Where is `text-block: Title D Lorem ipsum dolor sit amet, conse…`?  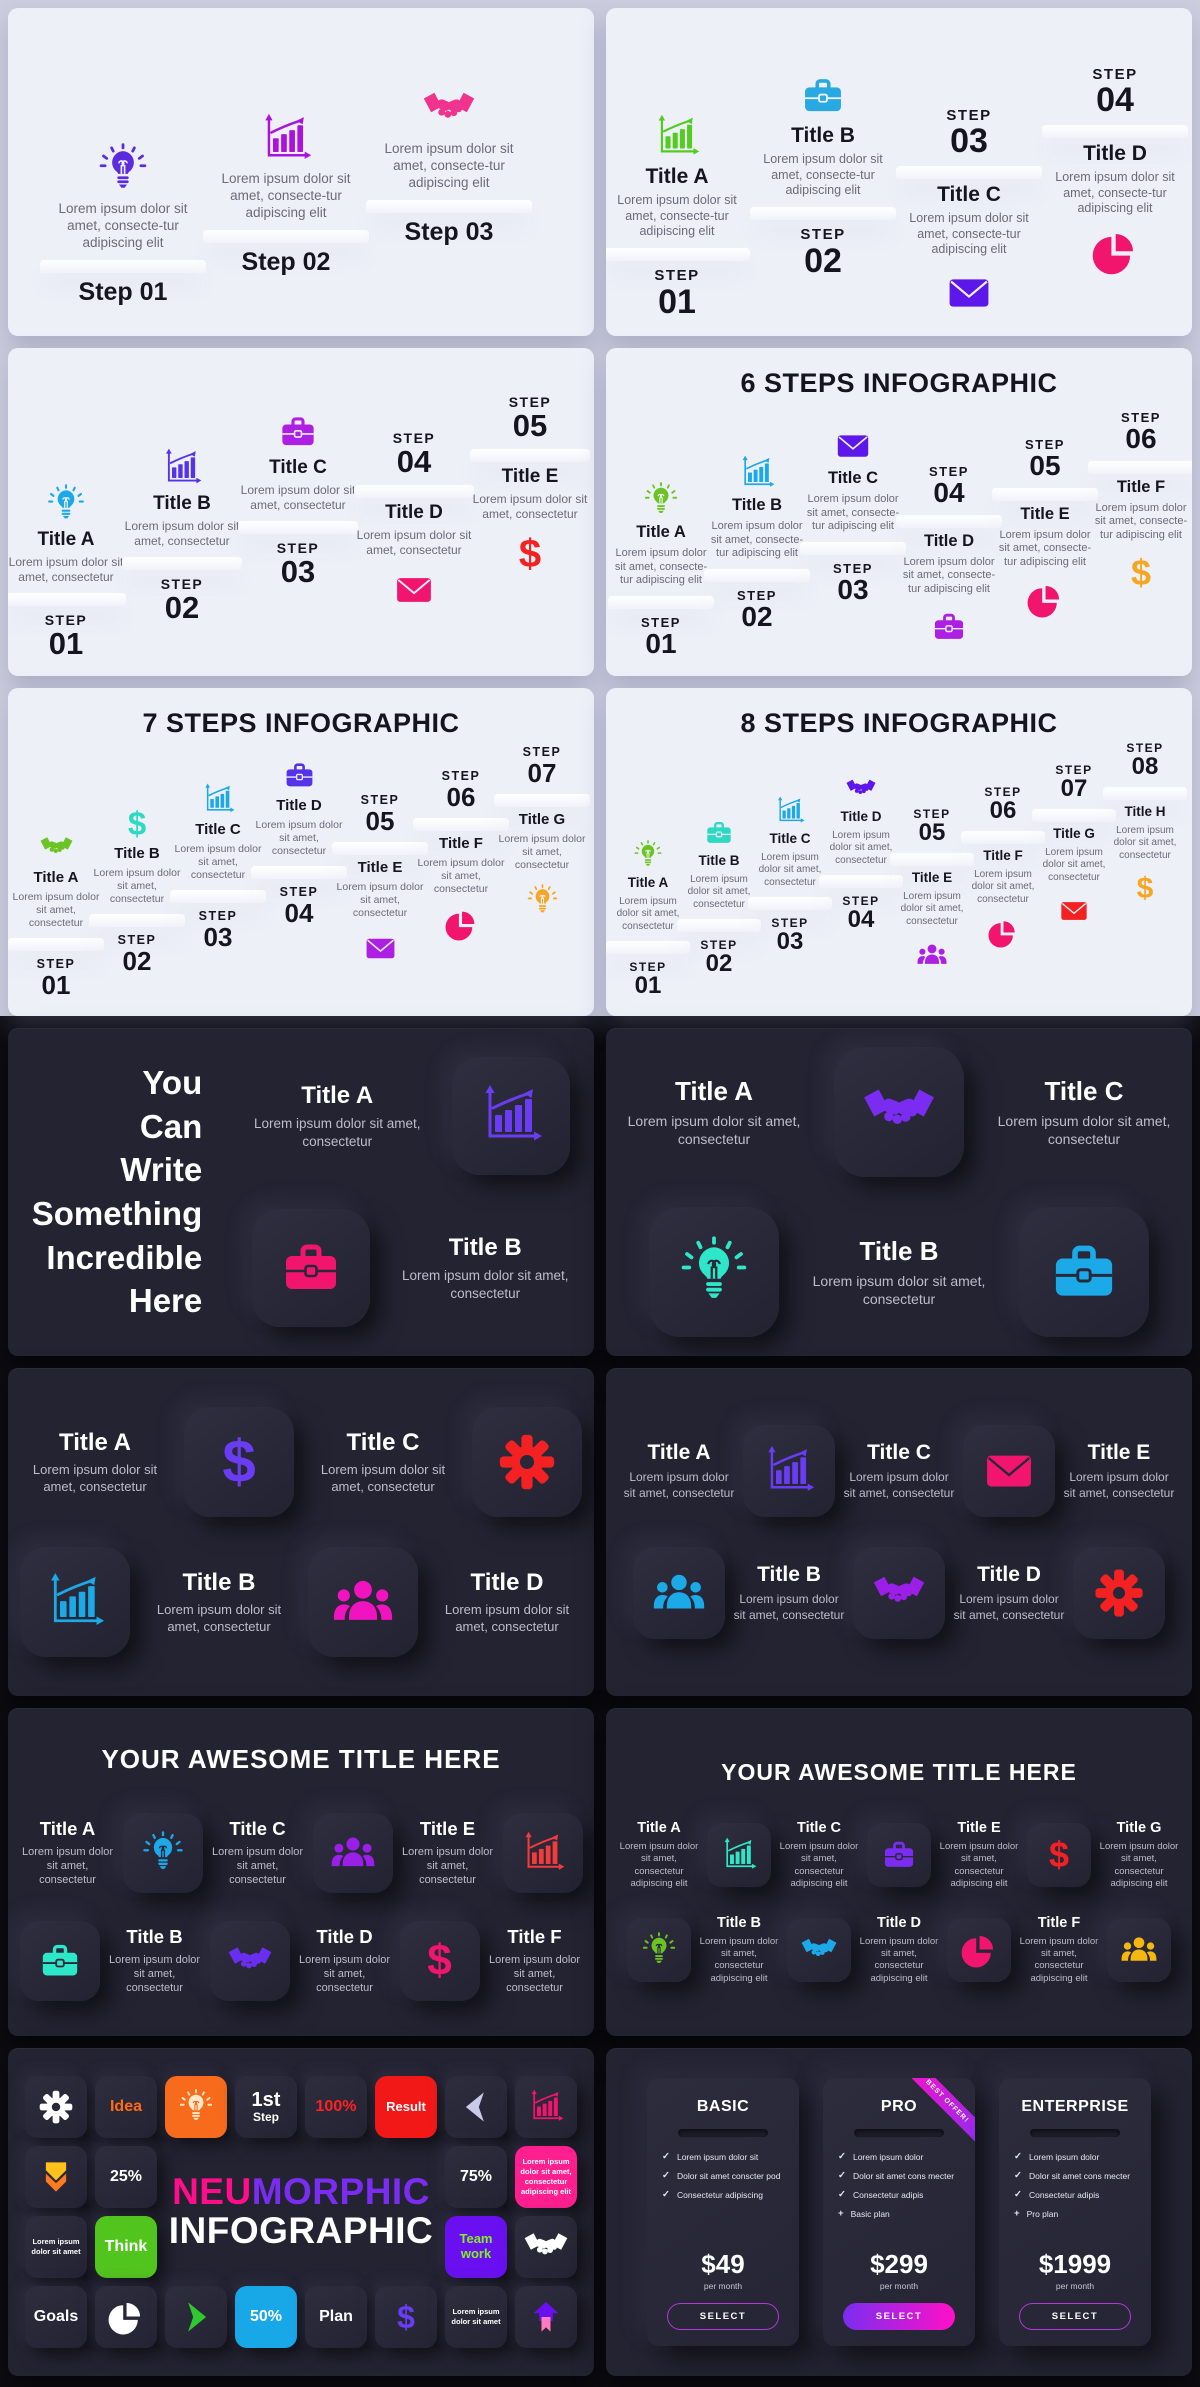 text-block: Title D Lorem ipsum dolor sit amet, conse… is located at coordinates (345, 1961).